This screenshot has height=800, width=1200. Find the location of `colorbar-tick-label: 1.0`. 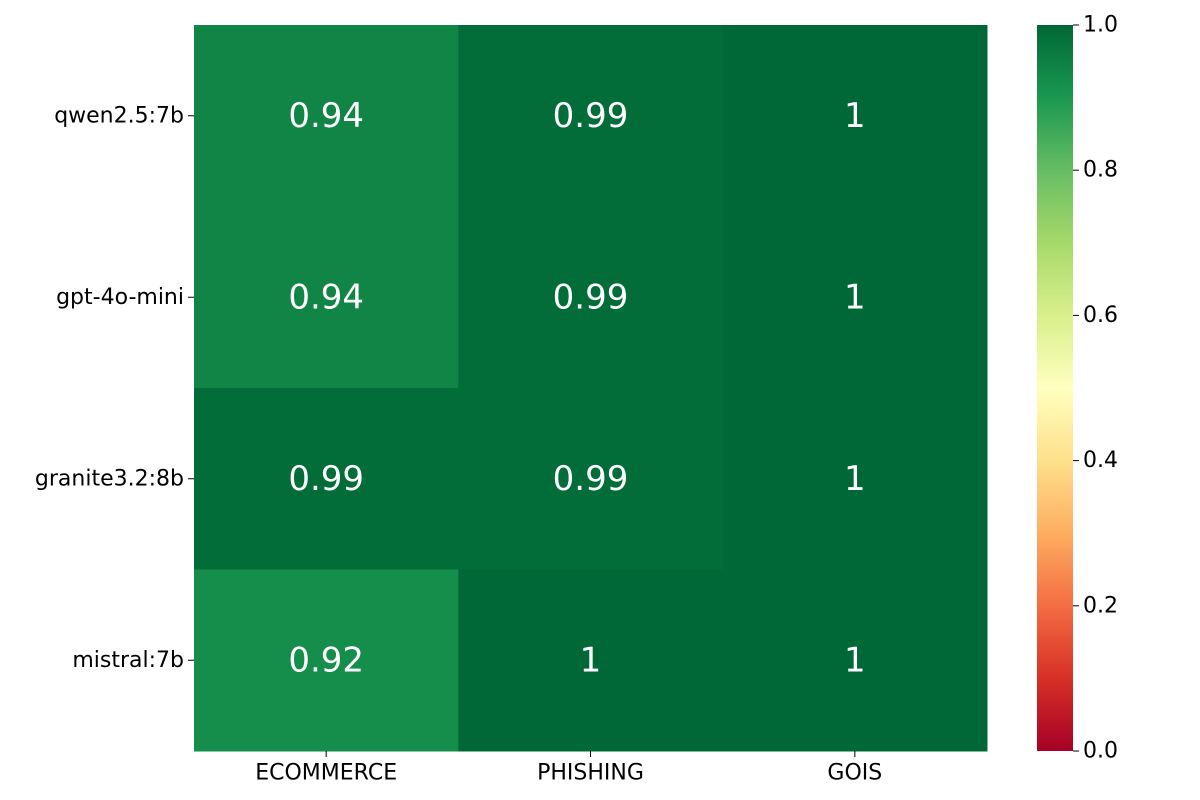

colorbar-tick-label: 1.0 is located at coordinates (1100, 25).